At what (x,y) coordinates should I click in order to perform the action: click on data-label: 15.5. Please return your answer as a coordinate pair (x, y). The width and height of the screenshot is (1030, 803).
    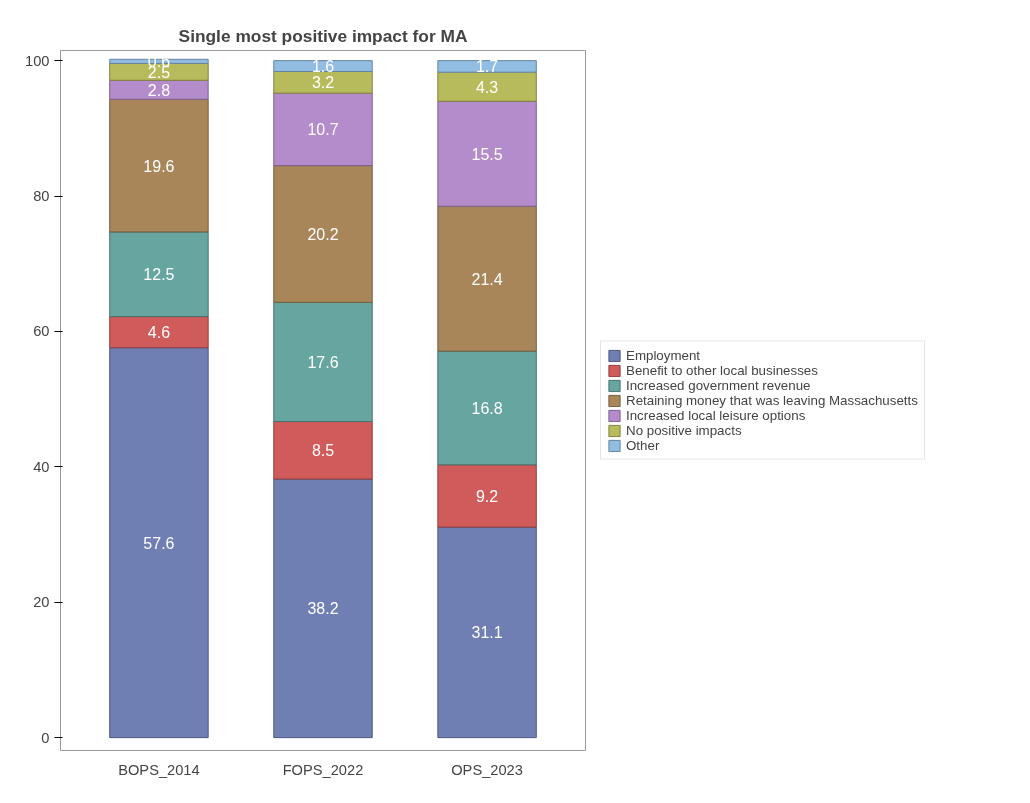
    Looking at the image, I should click on (487, 154).